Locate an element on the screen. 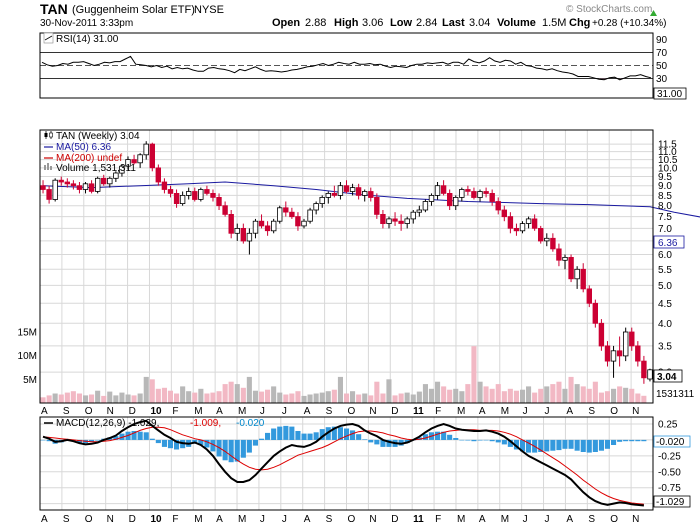 Image resolution: width=700 pixels, height=530 pixels. quote-date: 30-Nov-2011 3:33pm is located at coordinates (86, 23).